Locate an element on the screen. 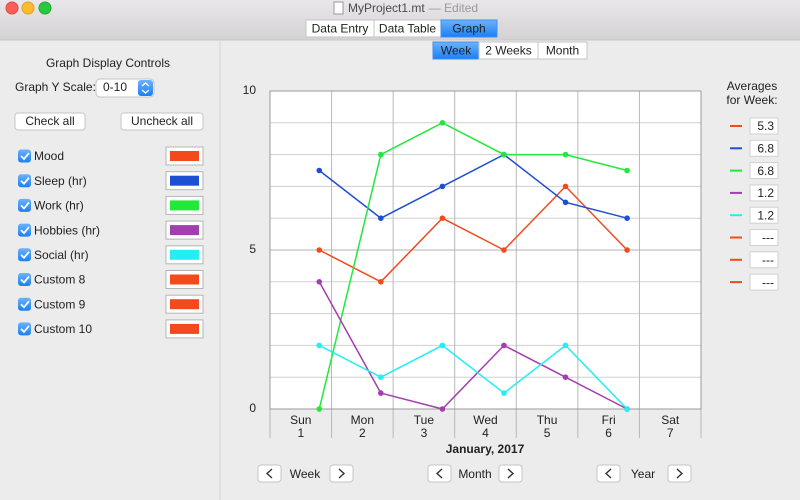 The width and height of the screenshot is (800, 500). y-scale-popup: 0-10 is located at coordinates (125, 88).